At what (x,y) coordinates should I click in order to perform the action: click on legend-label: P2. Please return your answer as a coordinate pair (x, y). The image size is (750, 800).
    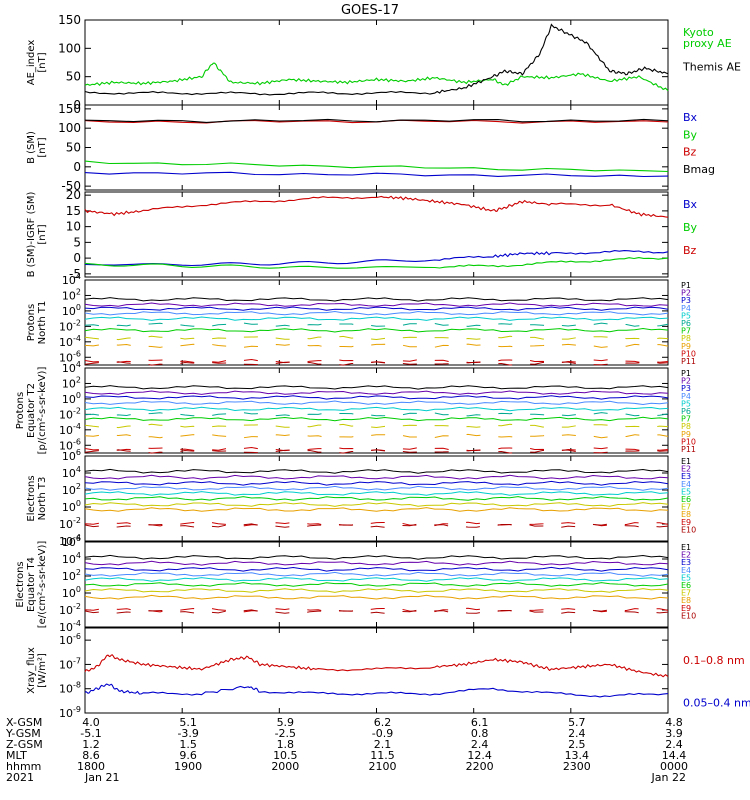
    Looking at the image, I should click on (686, 293).